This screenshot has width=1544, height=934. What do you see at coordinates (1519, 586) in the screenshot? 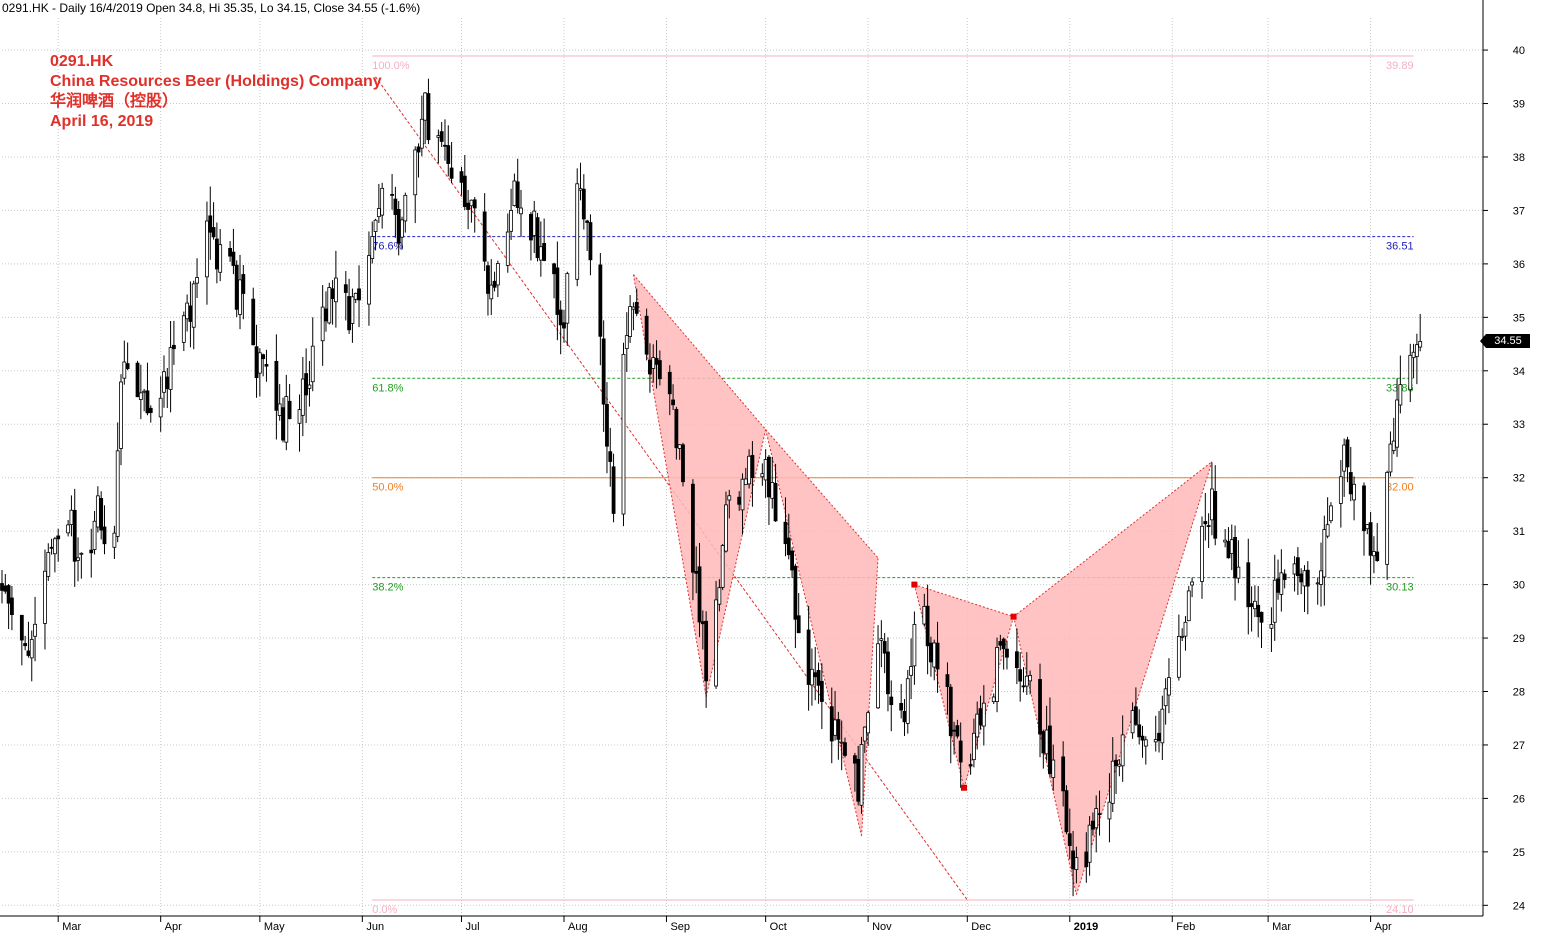
I see `y-tick-label: 30` at bounding box center [1519, 586].